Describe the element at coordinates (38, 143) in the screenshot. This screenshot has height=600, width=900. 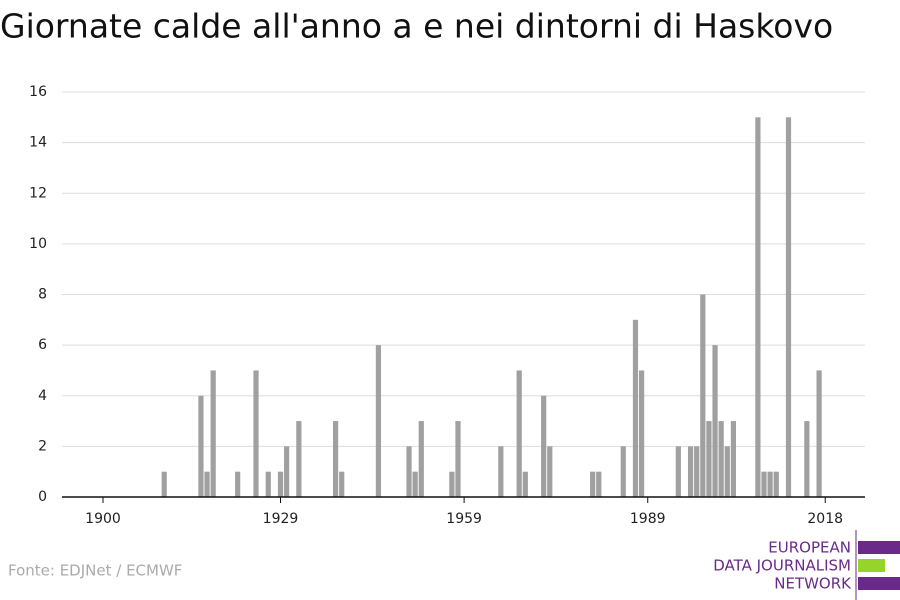
I see `y-tick-label: 14` at that location.